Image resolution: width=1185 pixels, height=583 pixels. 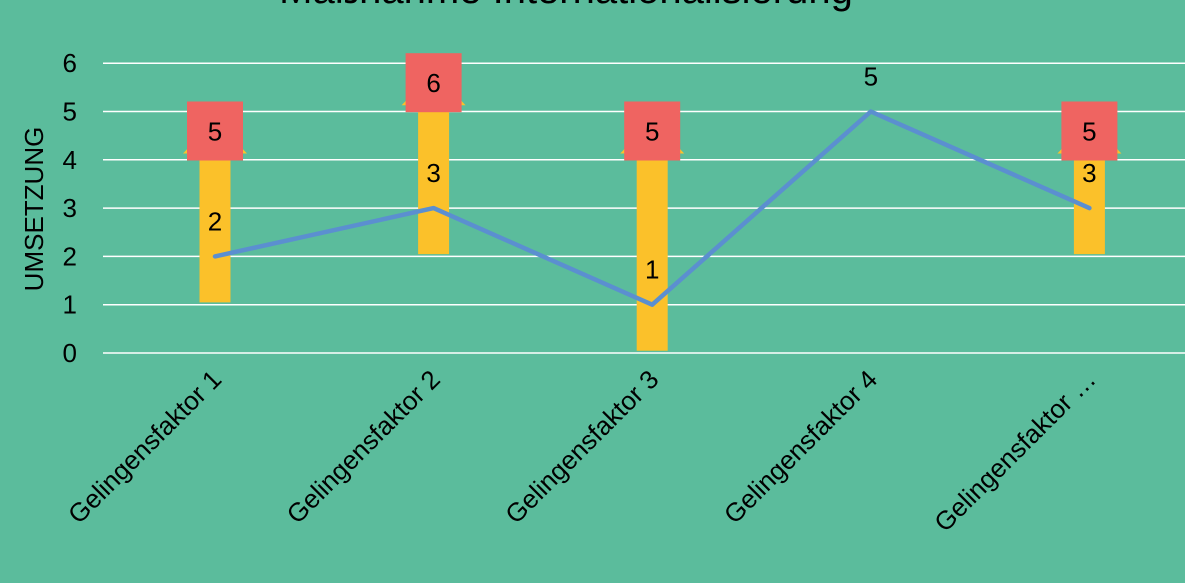 What do you see at coordinates (363, 446) in the screenshot?
I see `x-tick-label: Gelingensfaktor 2` at bounding box center [363, 446].